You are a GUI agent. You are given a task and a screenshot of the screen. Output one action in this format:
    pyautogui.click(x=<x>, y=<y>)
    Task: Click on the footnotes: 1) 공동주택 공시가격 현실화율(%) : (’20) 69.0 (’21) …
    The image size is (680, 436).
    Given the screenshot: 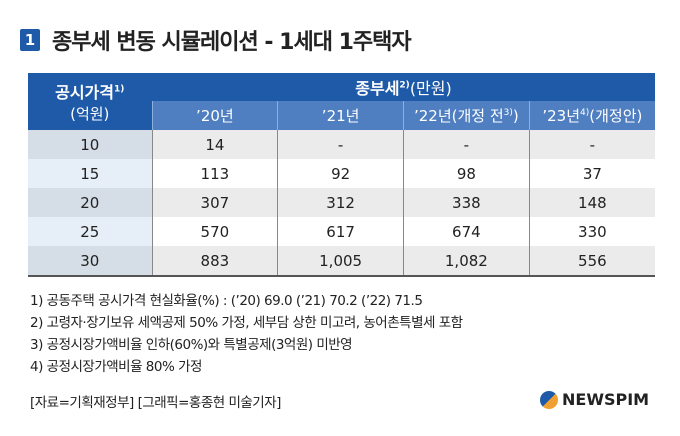 What is the action you would take?
    pyautogui.click(x=246, y=334)
    